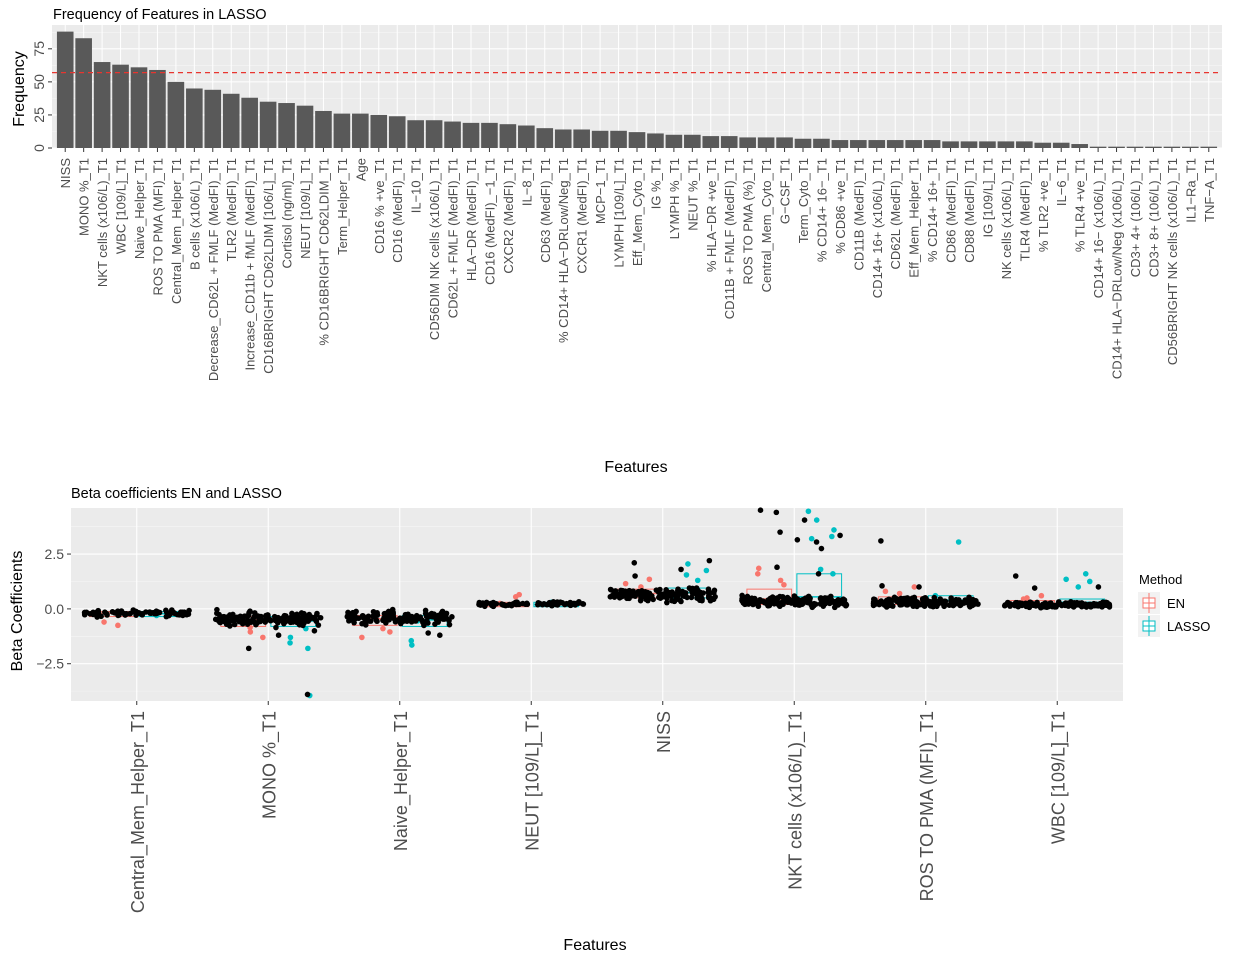 This screenshot has height=960, width=1235. Describe the element at coordinates (635, 467) in the screenshot. I see `chart-1-xlabel: Features` at that location.